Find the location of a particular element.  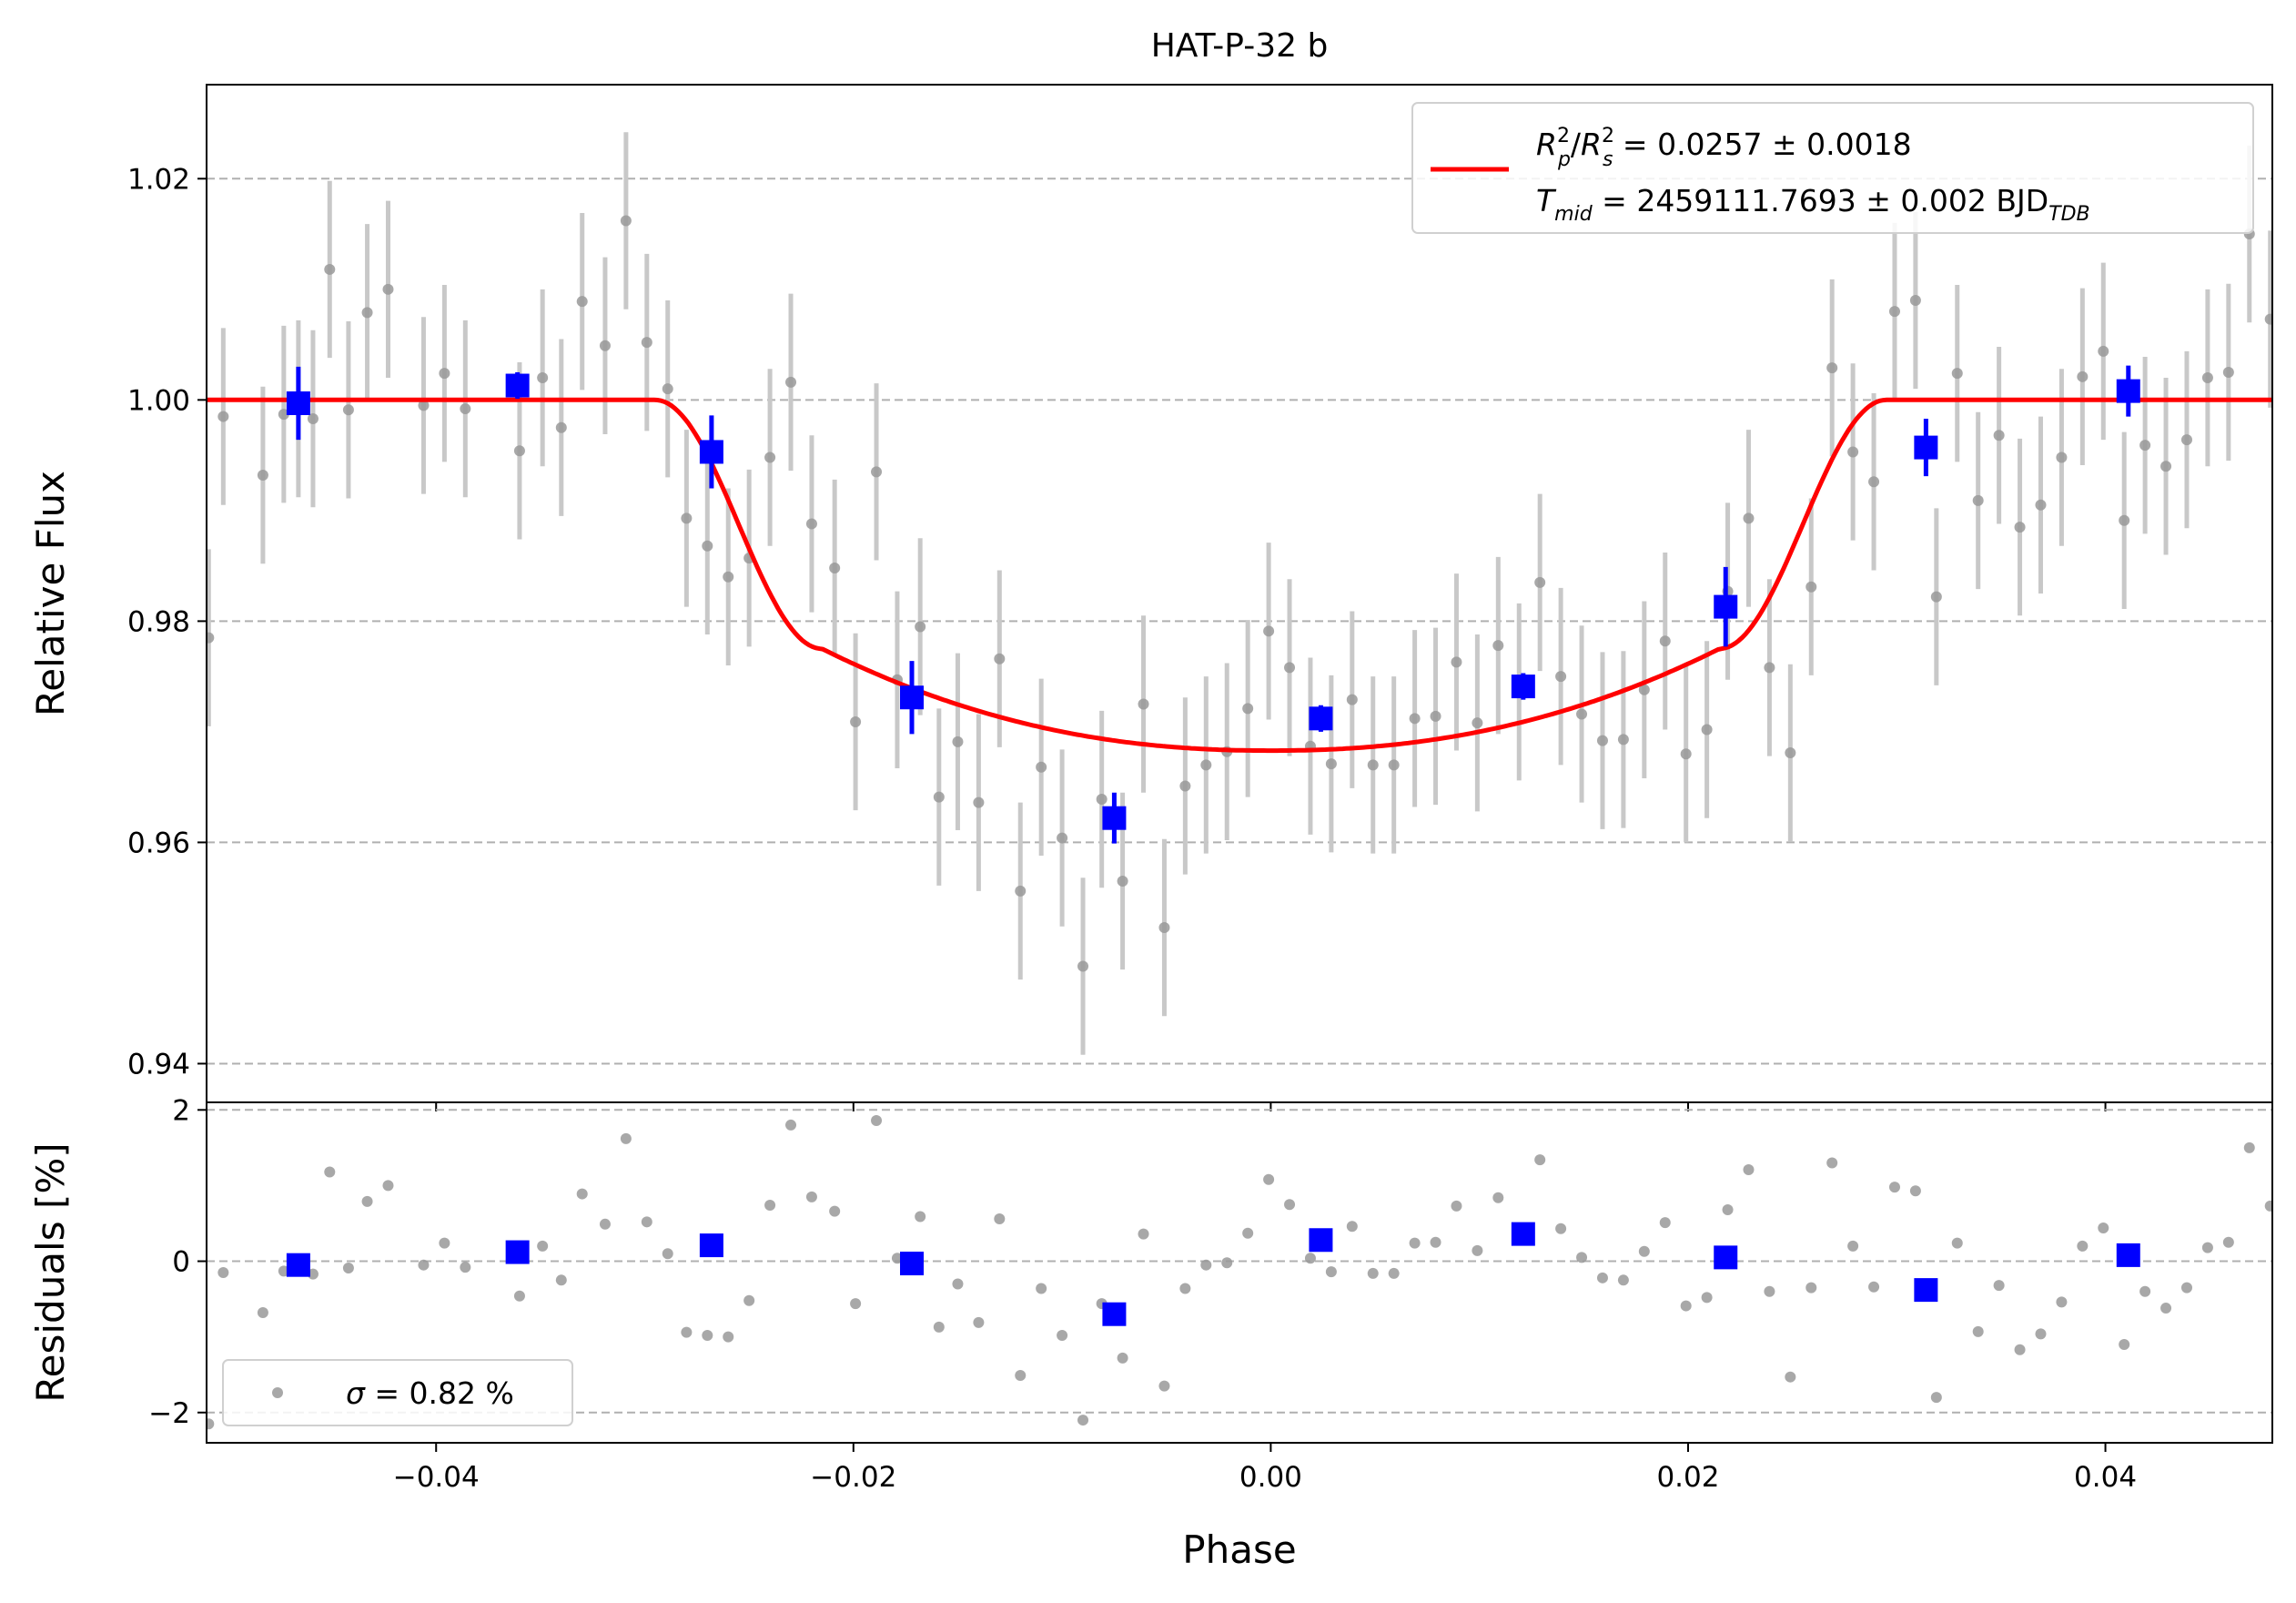

y-tick-label: 1.00 is located at coordinates (158, 400).